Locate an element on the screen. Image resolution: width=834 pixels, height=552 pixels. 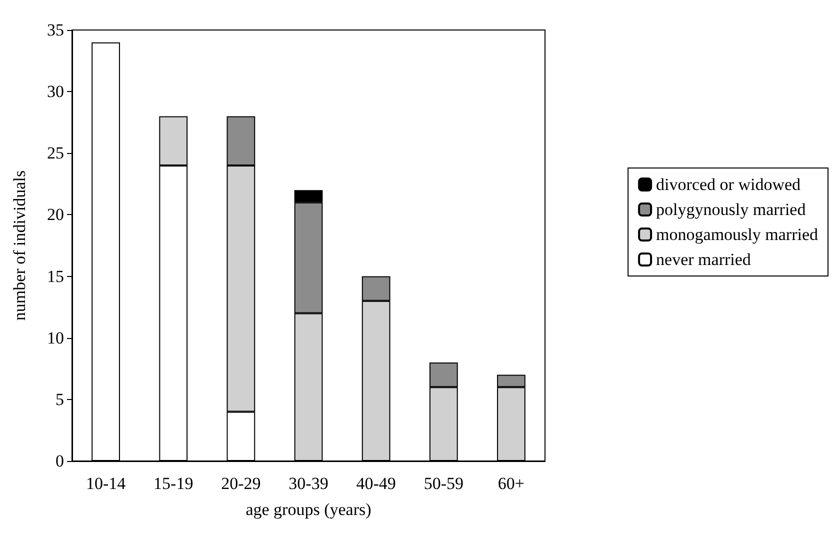
y-tick-label: 30 is located at coordinates (55, 92).